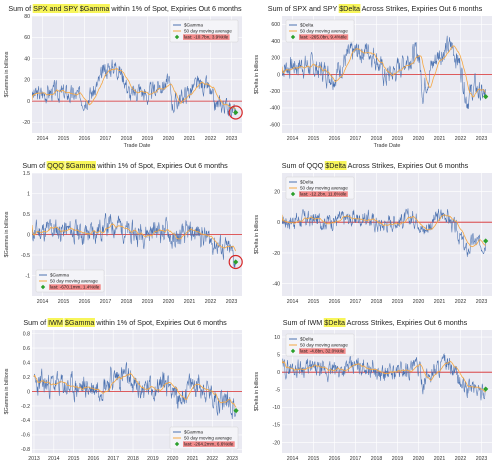  What do you see at coordinates (275, 42) in the screenshot?
I see `y-tick-label: 400` at bounding box center [275, 42].